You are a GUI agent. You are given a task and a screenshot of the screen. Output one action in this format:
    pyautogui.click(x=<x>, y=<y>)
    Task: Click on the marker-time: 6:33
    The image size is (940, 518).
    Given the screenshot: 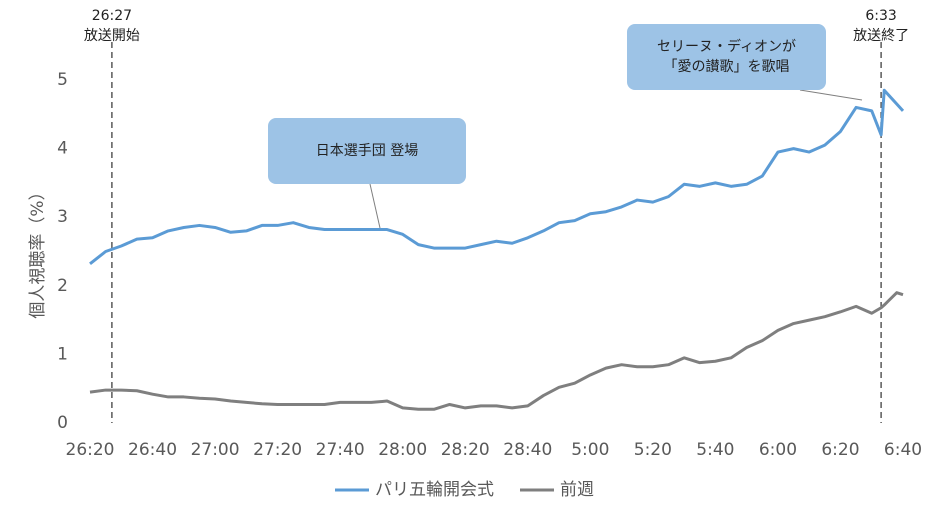 What is the action you would take?
    pyautogui.click(x=880, y=16)
    